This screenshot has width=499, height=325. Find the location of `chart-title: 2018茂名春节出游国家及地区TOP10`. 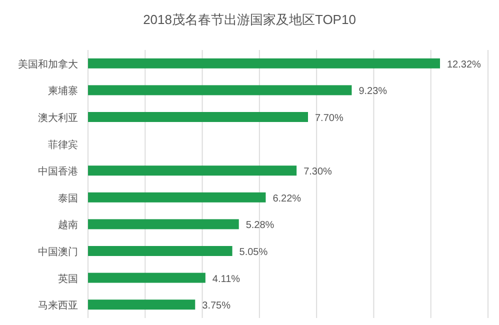

chart-title: 2018茂名春节出游国家及地区TOP10 is located at coordinates (249, 19).